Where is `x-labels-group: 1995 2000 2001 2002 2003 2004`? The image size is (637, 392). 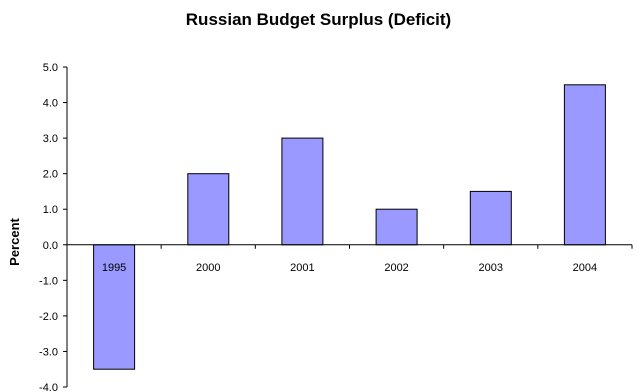
x-labels-group: 1995 2000 2001 2002 2003 2004 is located at coordinates (349, 268).